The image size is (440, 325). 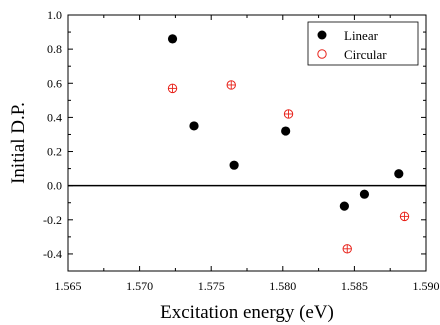 I want to click on legend-circular-marker, so click(x=322, y=54).